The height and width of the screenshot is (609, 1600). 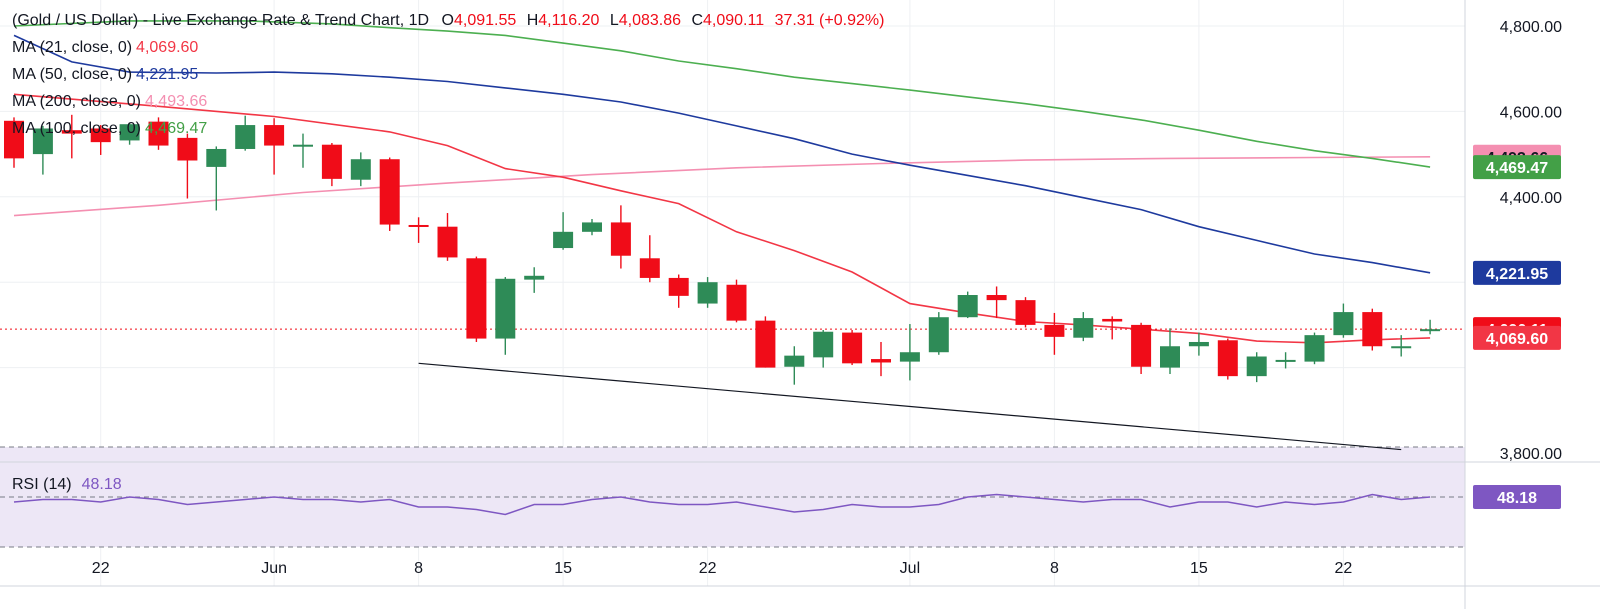 I want to click on legend-ma200: MA (200, close, 0) 4,493.66, so click(x=109, y=102).